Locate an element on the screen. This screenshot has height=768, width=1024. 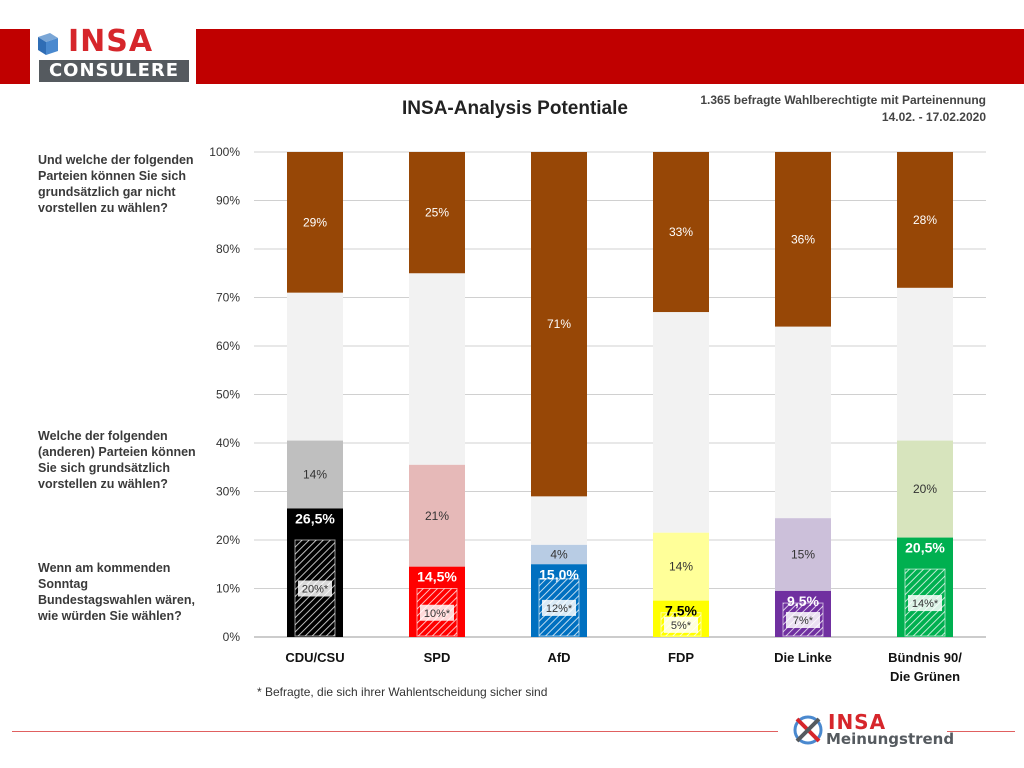
y-tick-label: 0% is located at coordinates (232, 637).